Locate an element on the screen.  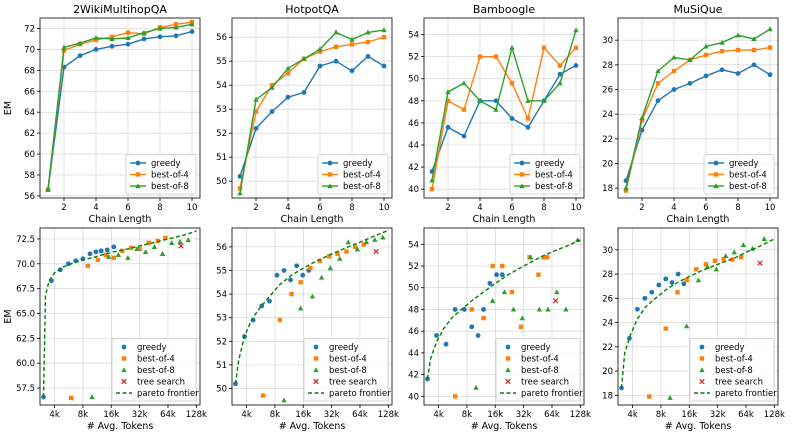
y-tick-label: 30 is located at coordinates (607, 251).